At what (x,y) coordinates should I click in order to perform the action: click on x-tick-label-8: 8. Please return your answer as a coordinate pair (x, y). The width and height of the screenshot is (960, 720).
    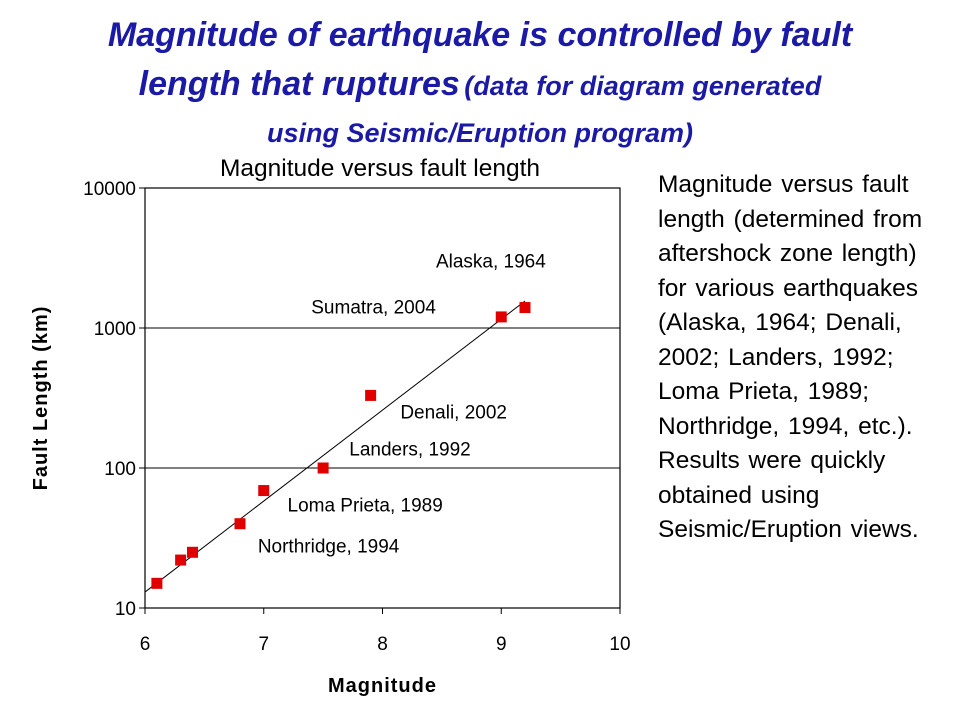
    Looking at the image, I should click on (382, 644).